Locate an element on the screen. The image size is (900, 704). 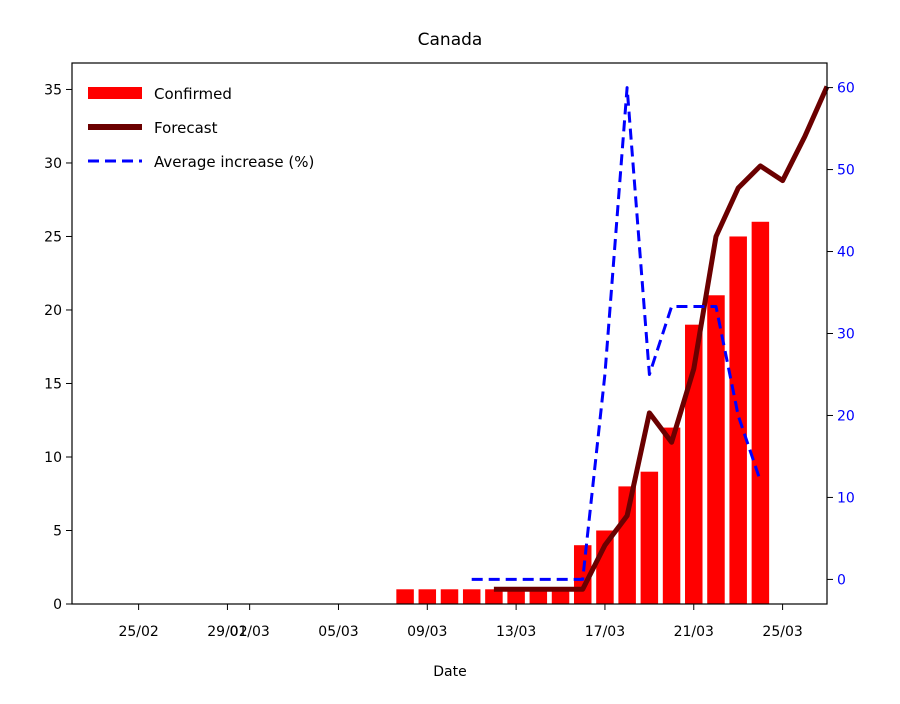
y-tick-label: 30 is located at coordinates (53, 164).